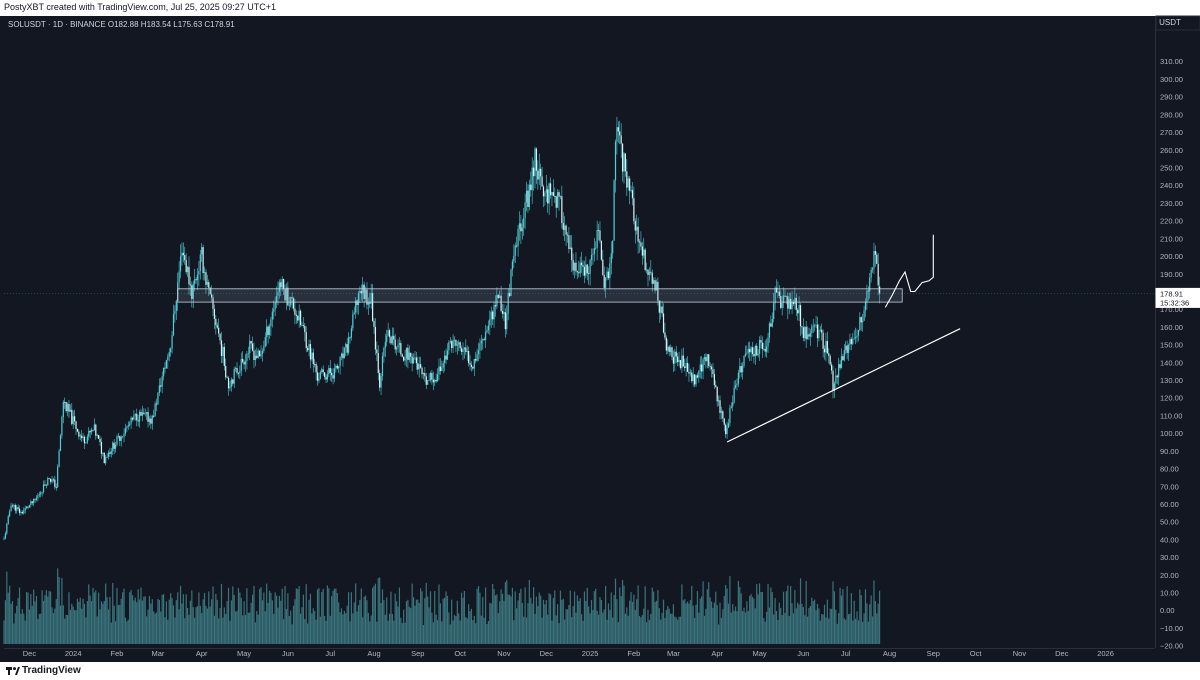 The width and height of the screenshot is (1200, 680). What do you see at coordinates (1169, 593) in the screenshot?
I see `y-tick-label: 10.00` at bounding box center [1169, 593].